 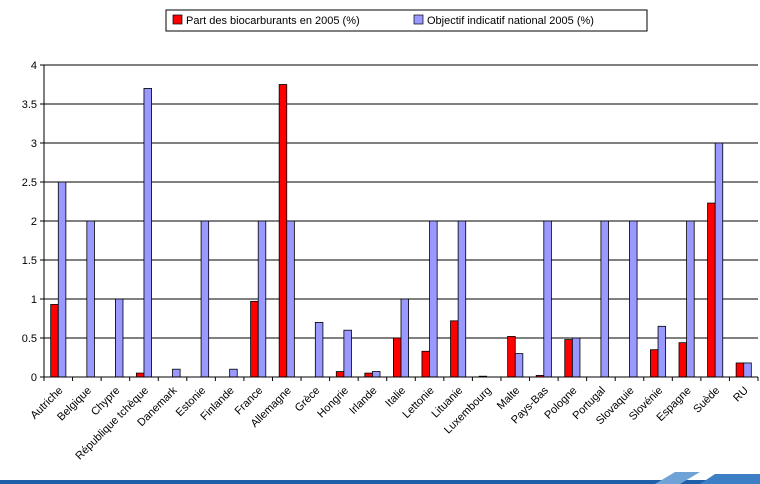 What do you see at coordinates (418, 19) in the screenshot?
I see `legend-swatch-objectif` at bounding box center [418, 19].